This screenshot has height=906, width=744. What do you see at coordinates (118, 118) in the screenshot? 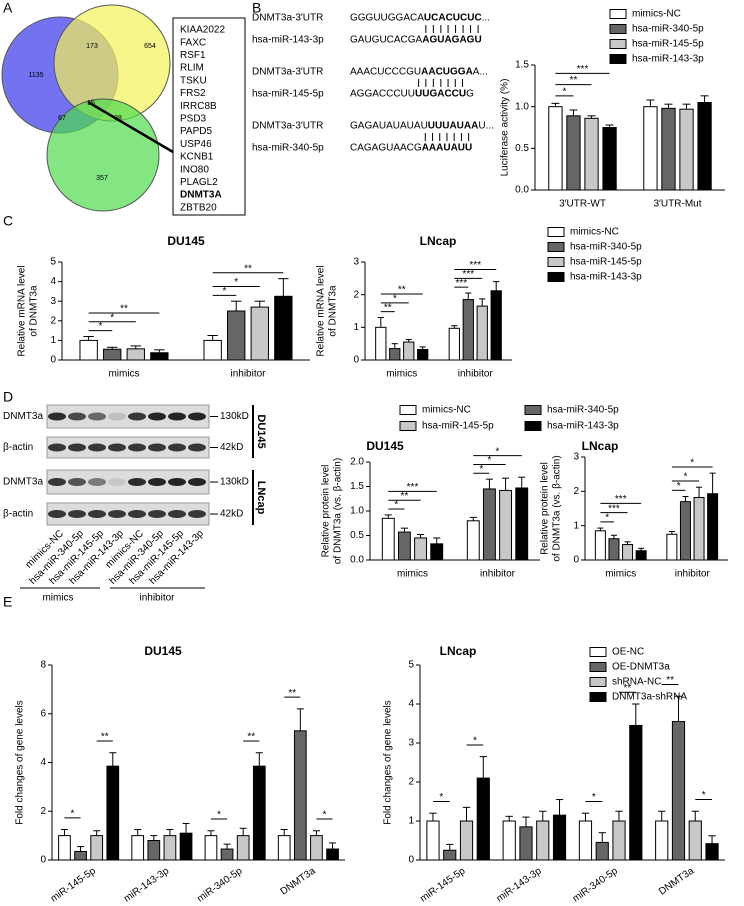
I see `venn-count: 38` at bounding box center [118, 118].